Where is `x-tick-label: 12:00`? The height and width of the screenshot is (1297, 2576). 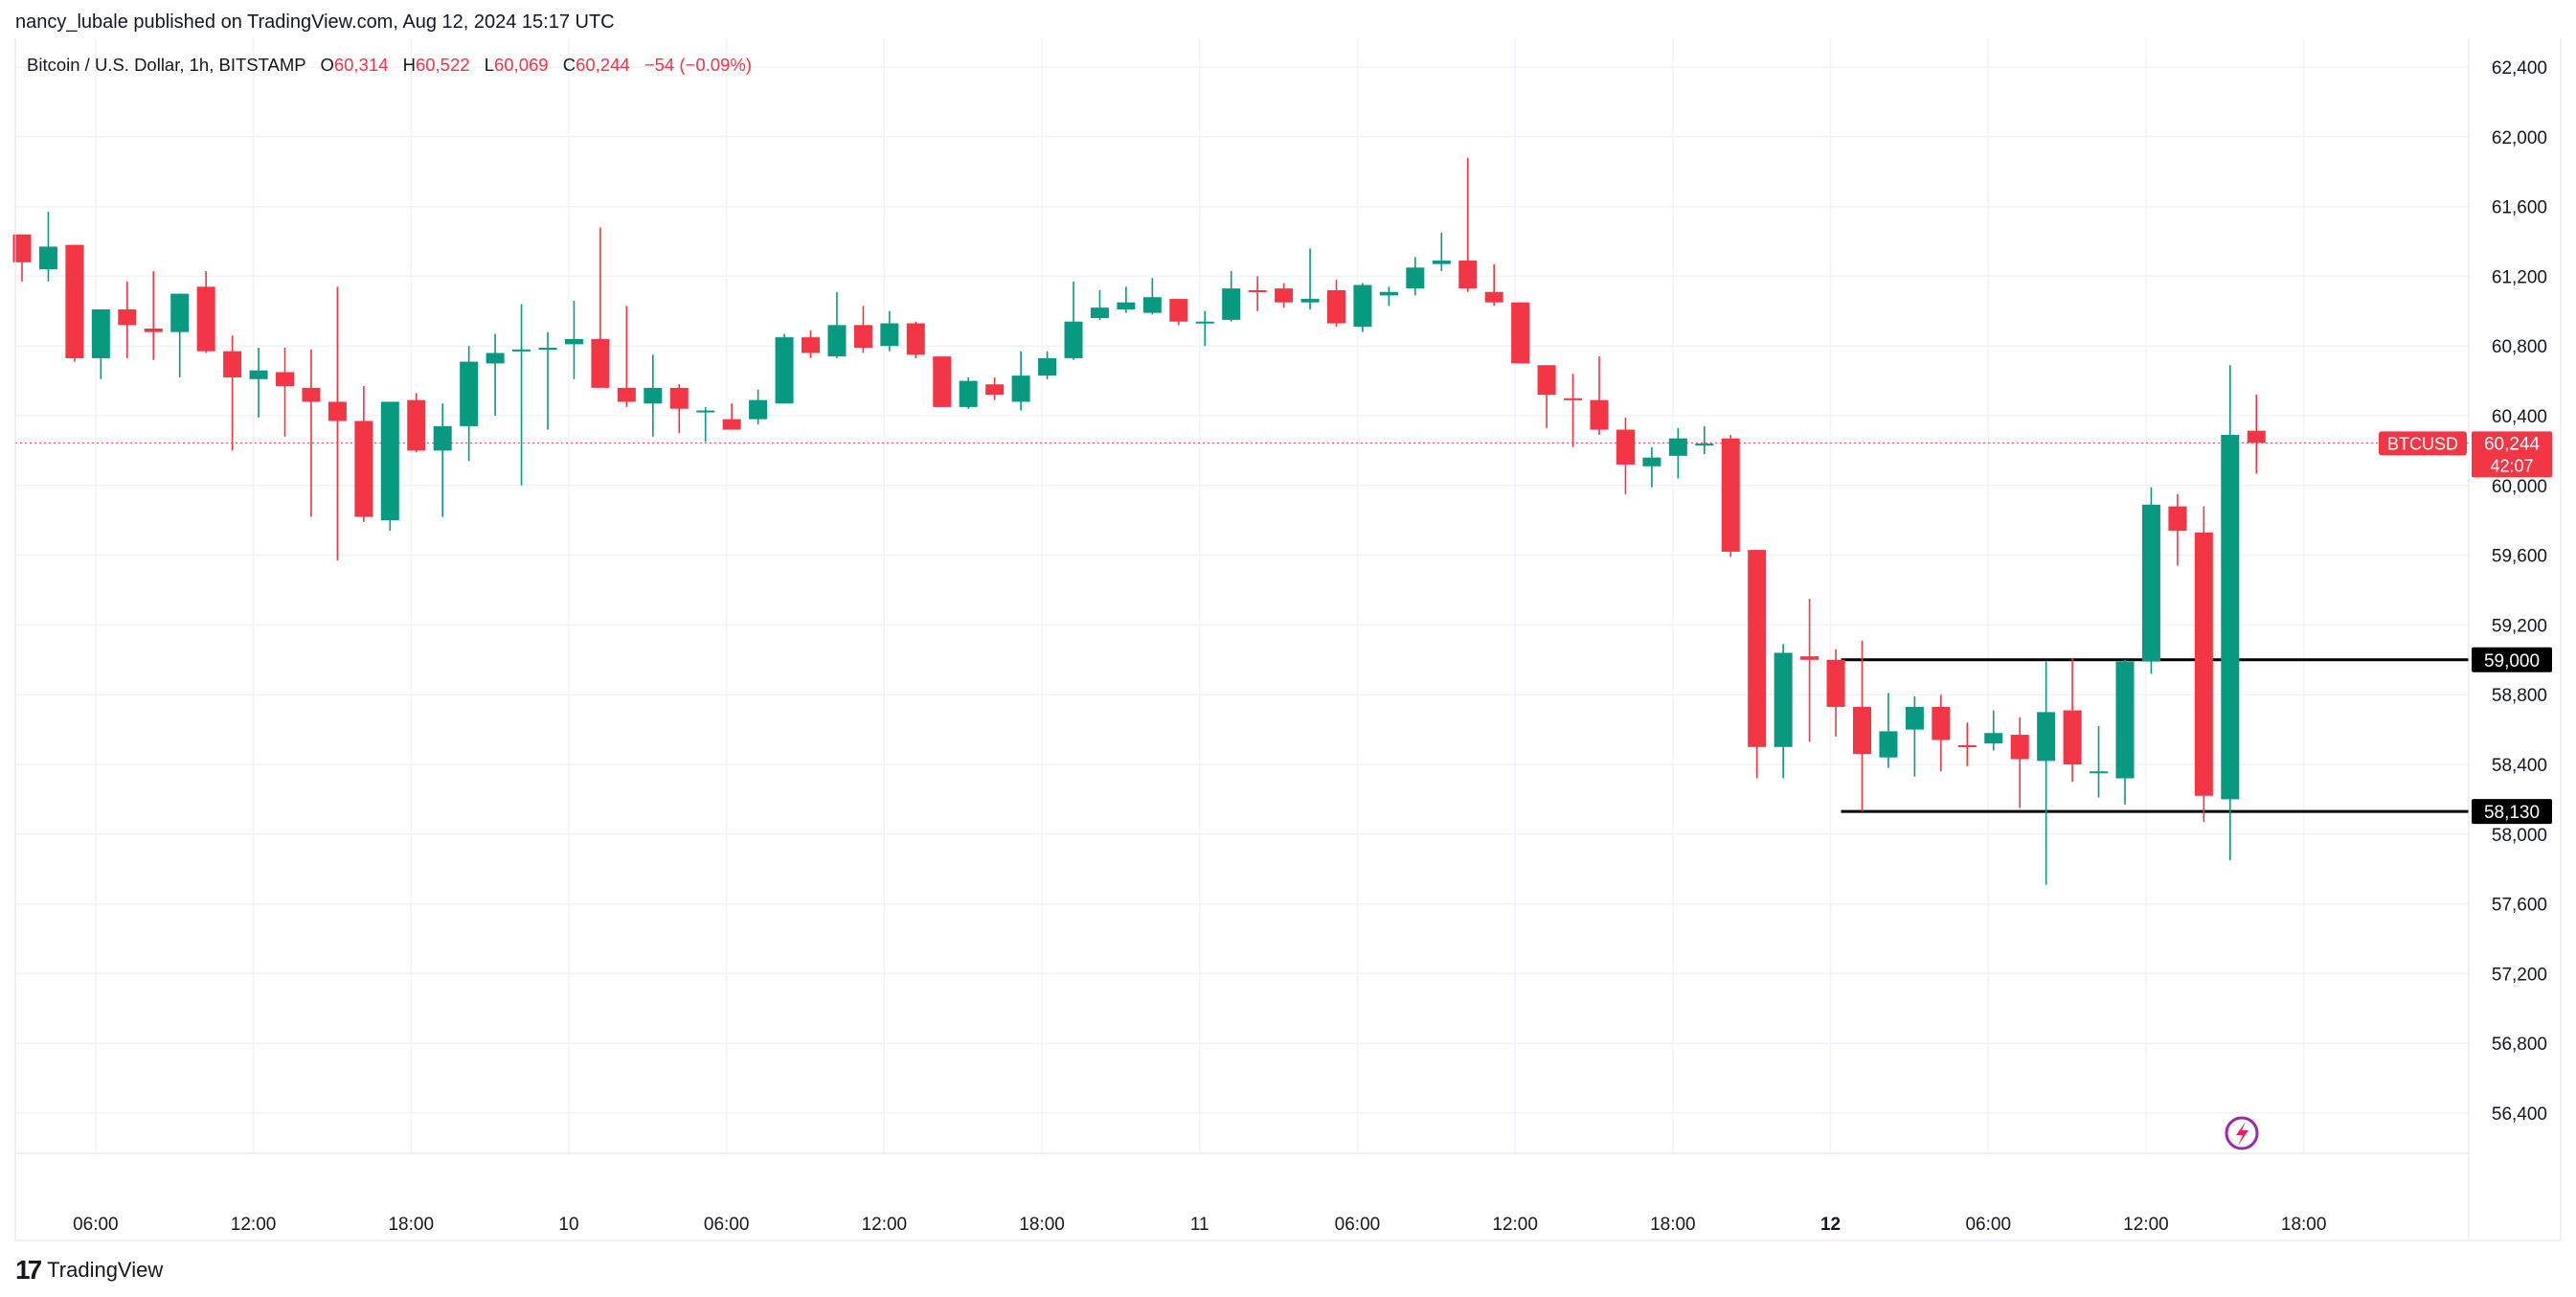 x-tick-label: 12:00 is located at coordinates (885, 1225).